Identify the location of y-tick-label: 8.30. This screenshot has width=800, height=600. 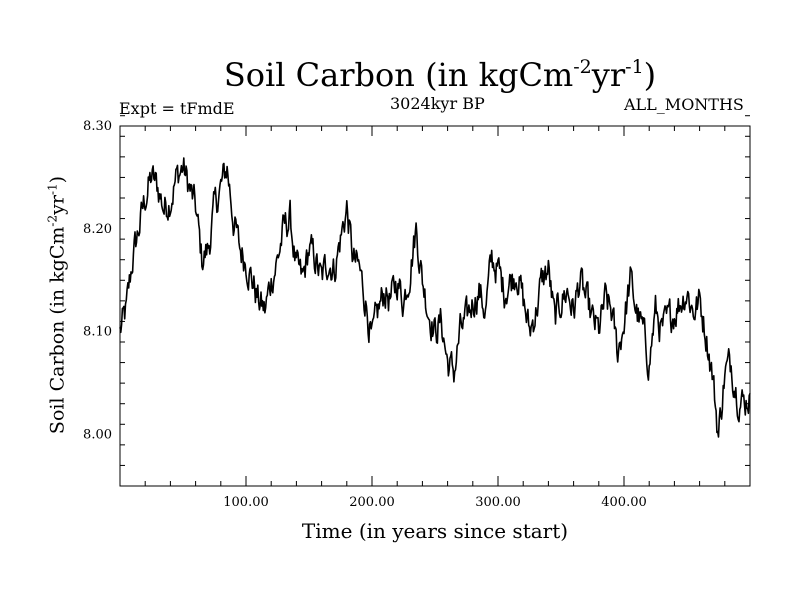
(97, 126).